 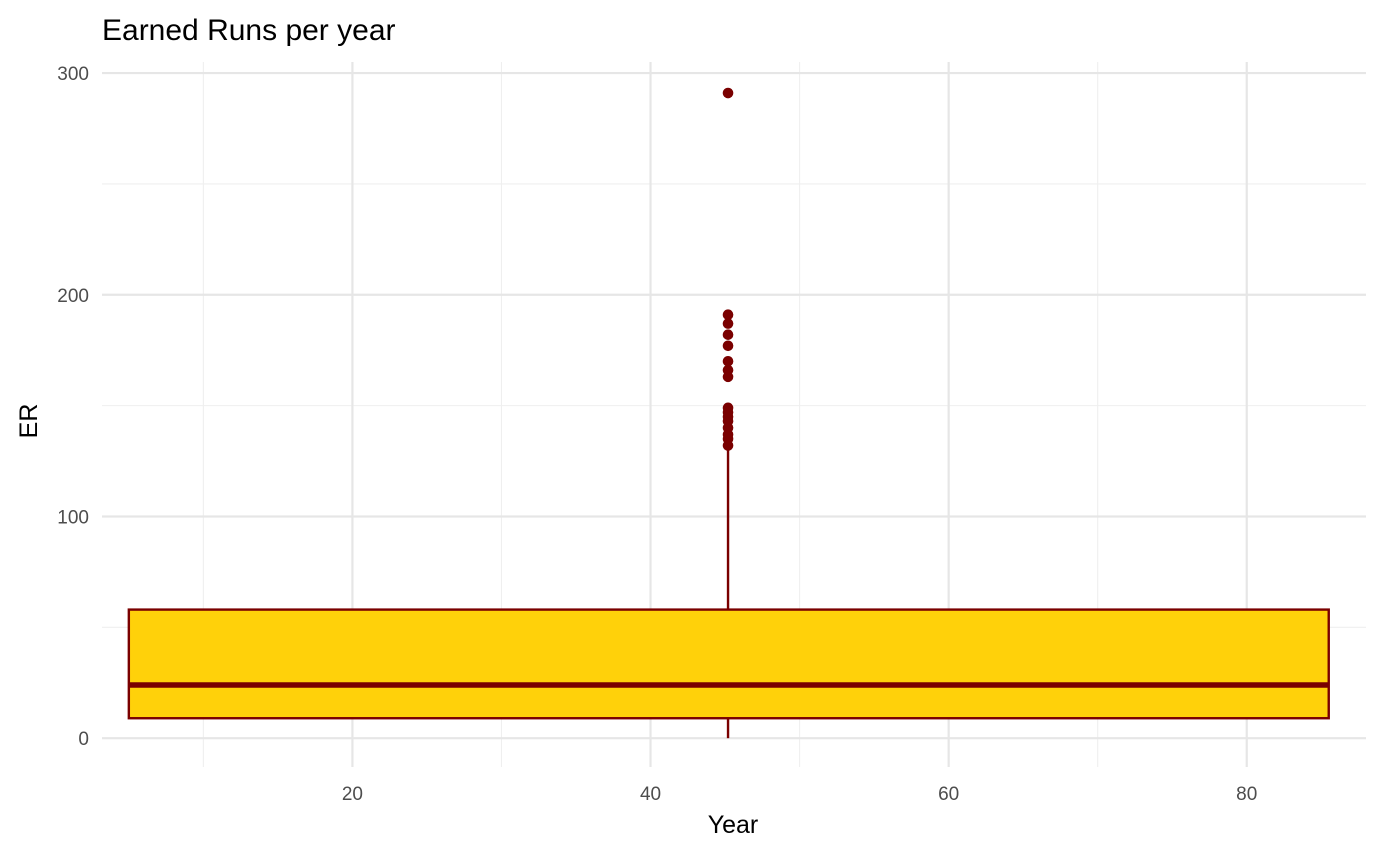 What do you see at coordinates (728, 269) in the screenshot?
I see `outliers` at bounding box center [728, 269].